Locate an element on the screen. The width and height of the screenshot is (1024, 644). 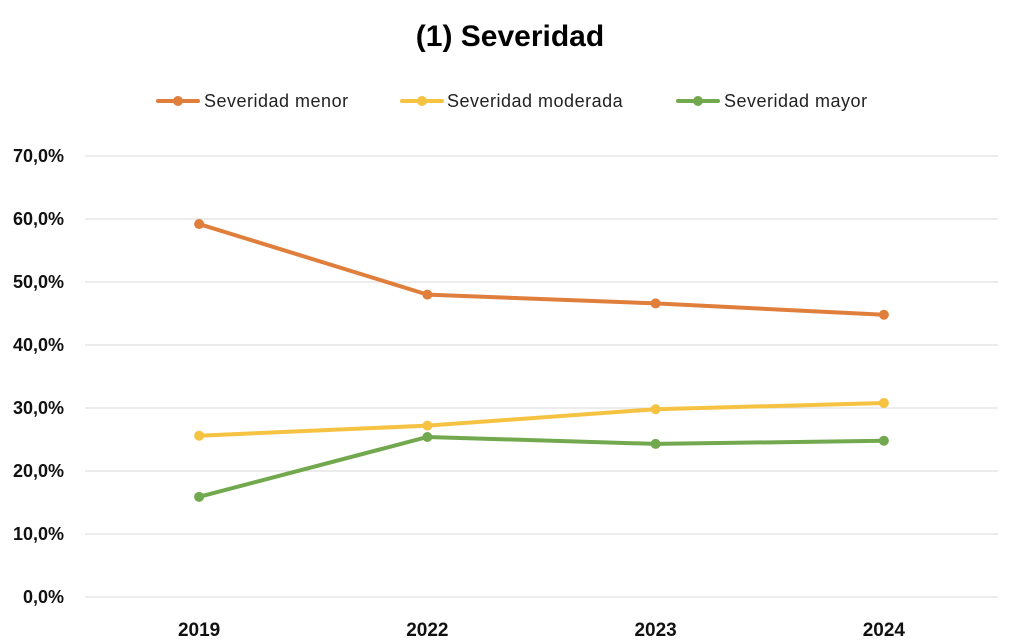
y-axis-ticks: 0,0% 10,0% 20,0% 30,0% 40,0% 50,0% 60,0% 70,0% is located at coordinates (38, 376).